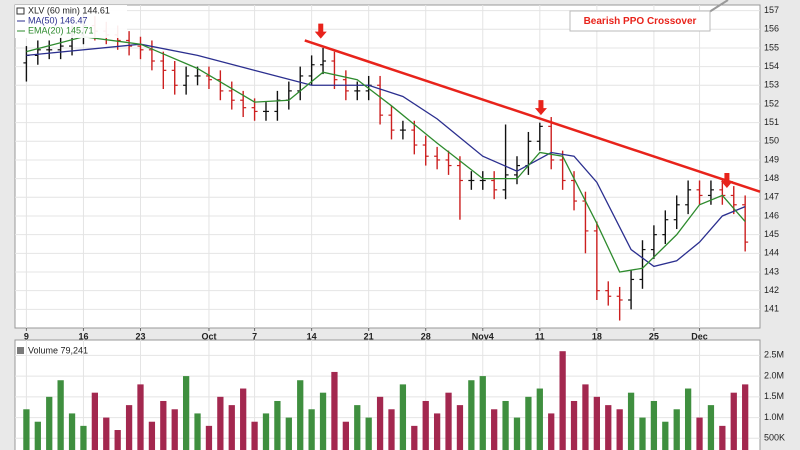 Image resolution: width=800 pixels, height=450 pixels. Describe the element at coordinates (26, 336) in the screenshot. I see `x-tick-label: 9` at that location.